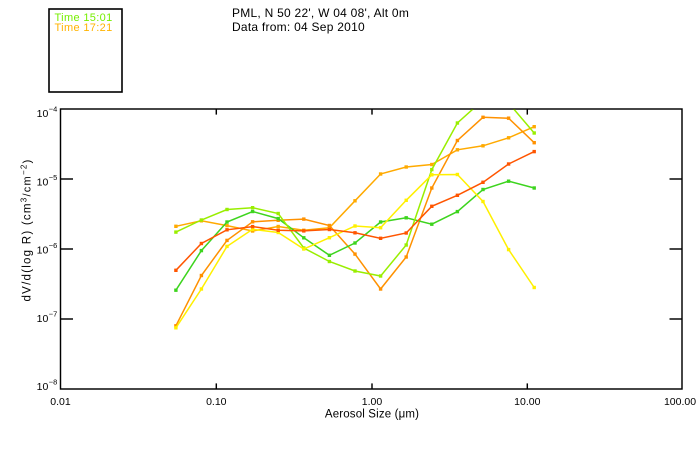 The height and width of the screenshot is (450, 700). Describe the element at coordinates (53, 382) in the screenshot. I see `svg-text: −8` at that location.